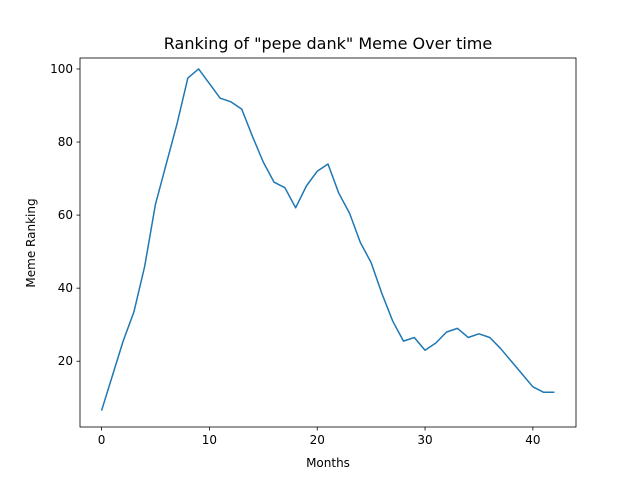  Describe the element at coordinates (65, 288) in the screenshot. I see `y-tick-label: 40` at that location.